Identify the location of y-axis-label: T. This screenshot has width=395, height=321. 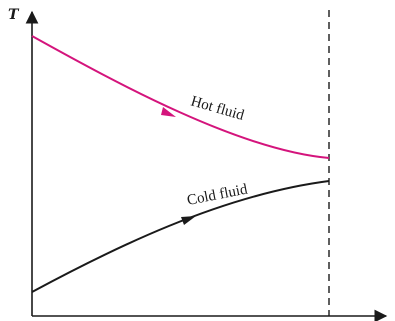
(14, 15).